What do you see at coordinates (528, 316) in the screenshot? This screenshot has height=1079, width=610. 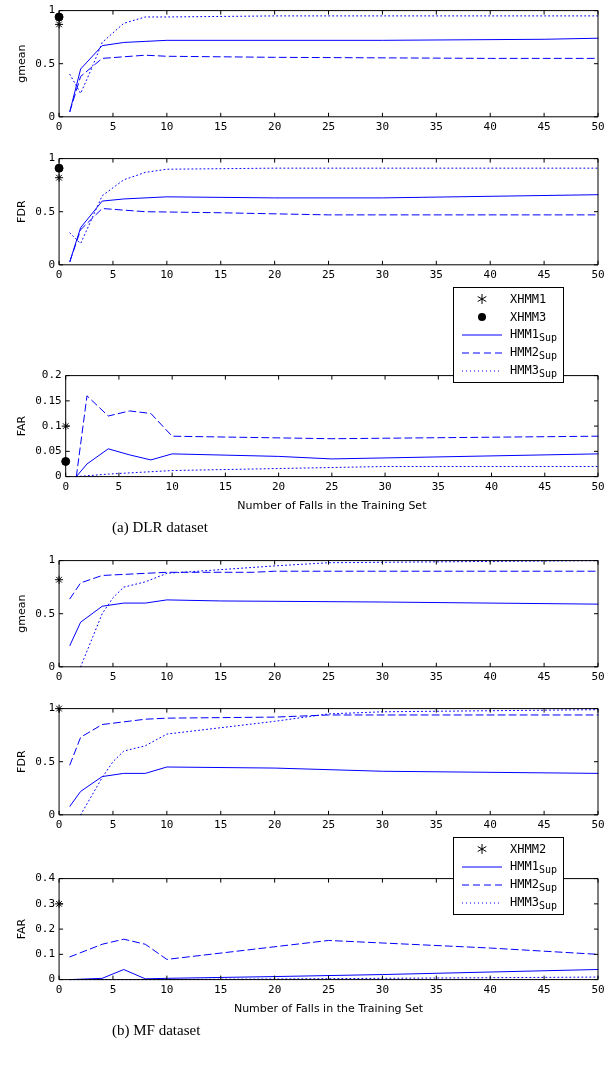 I see `legend-label: XHMM3` at bounding box center [528, 316].